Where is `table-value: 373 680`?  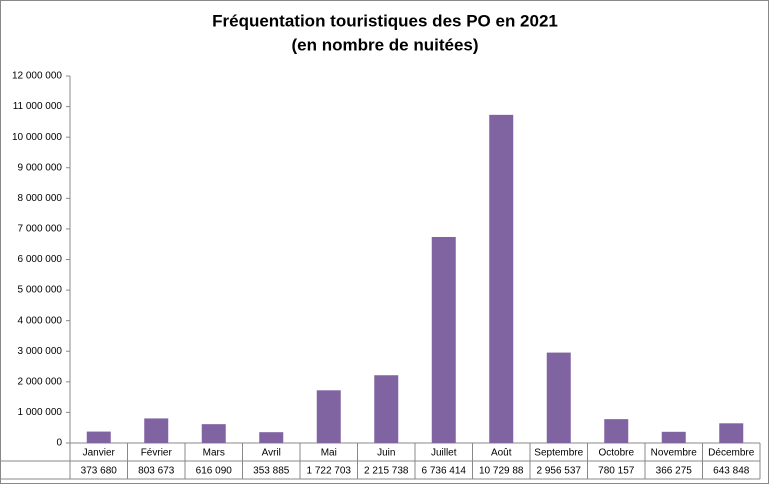
table-value: 373 680 is located at coordinates (99, 471).